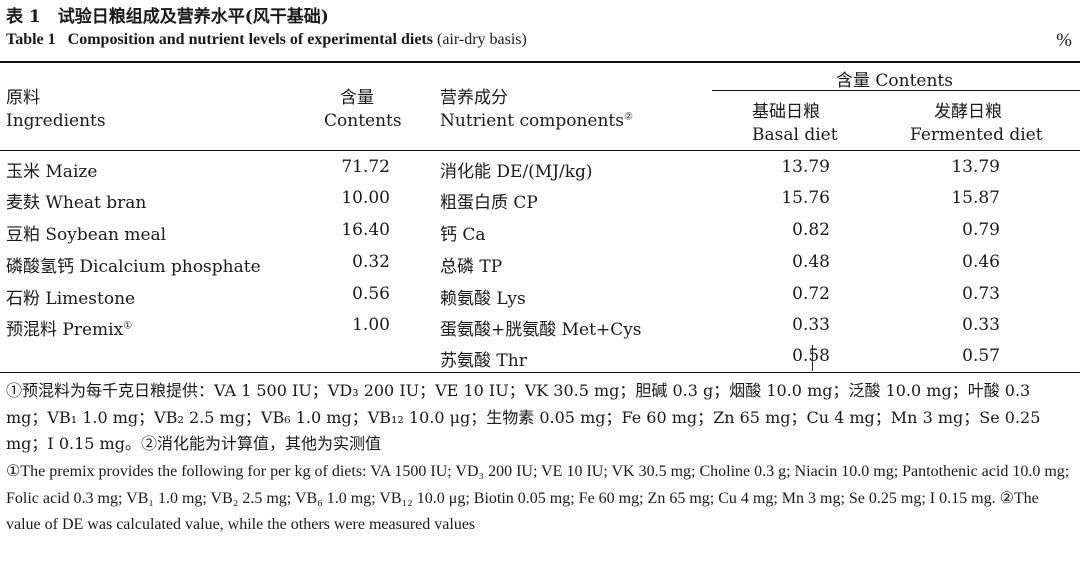  I want to click on nutrient-cell: 蛋氨酸+胱氨酸 Met+Cys, so click(541, 330).